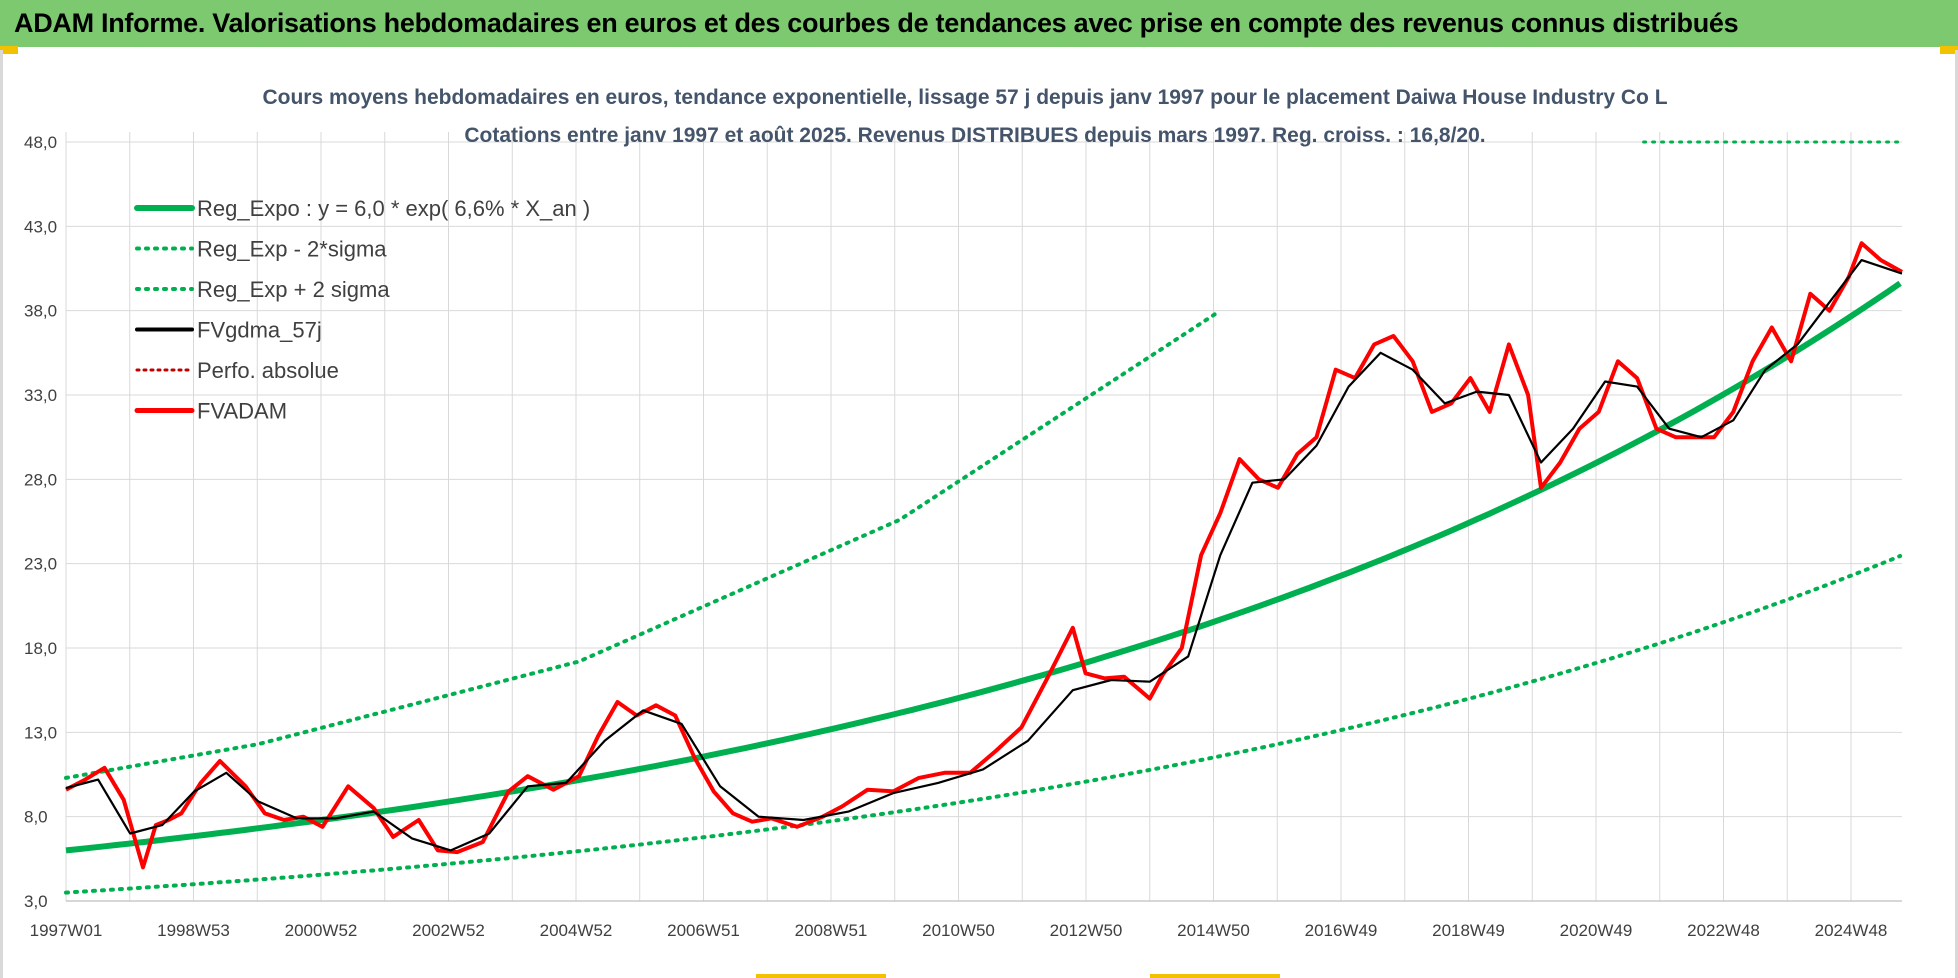 This screenshot has width=1958, height=978. Describe the element at coordinates (40, 479) in the screenshot. I see `y-tick-label: 28,0` at that location.